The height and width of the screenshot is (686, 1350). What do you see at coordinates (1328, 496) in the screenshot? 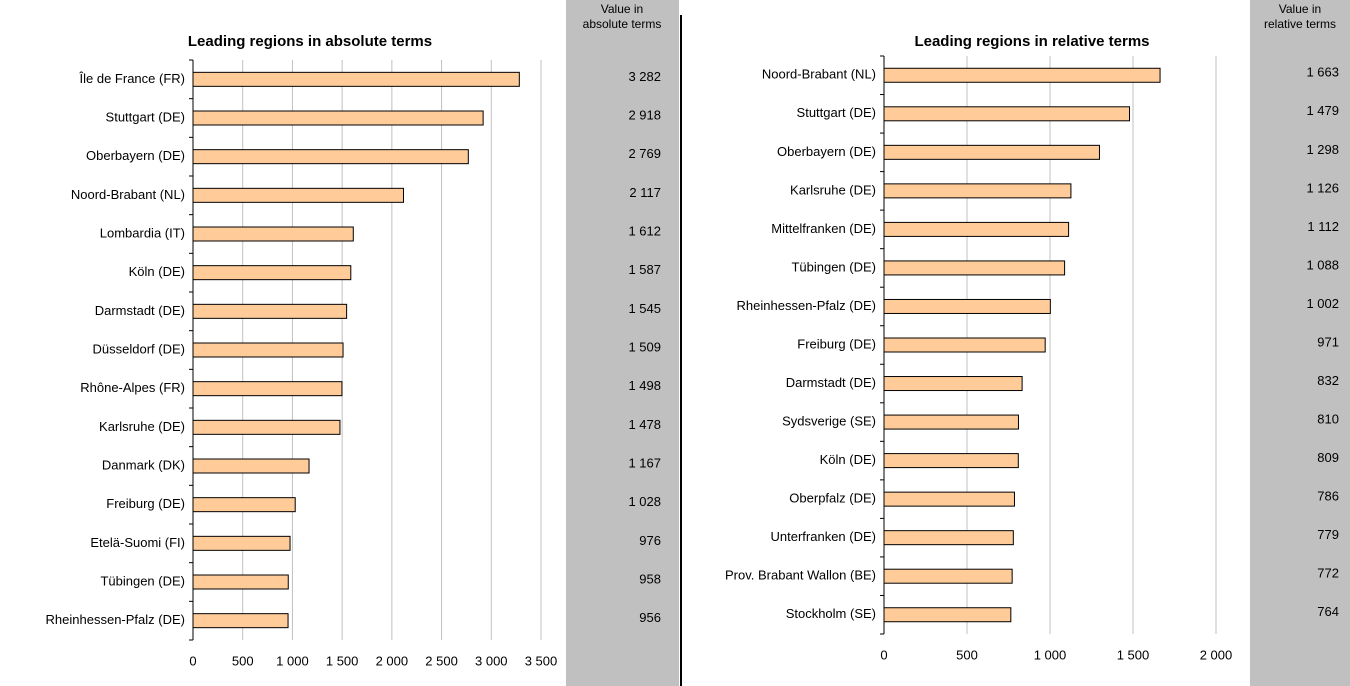
I see `value-label: 786` at bounding box center [1328, 496].